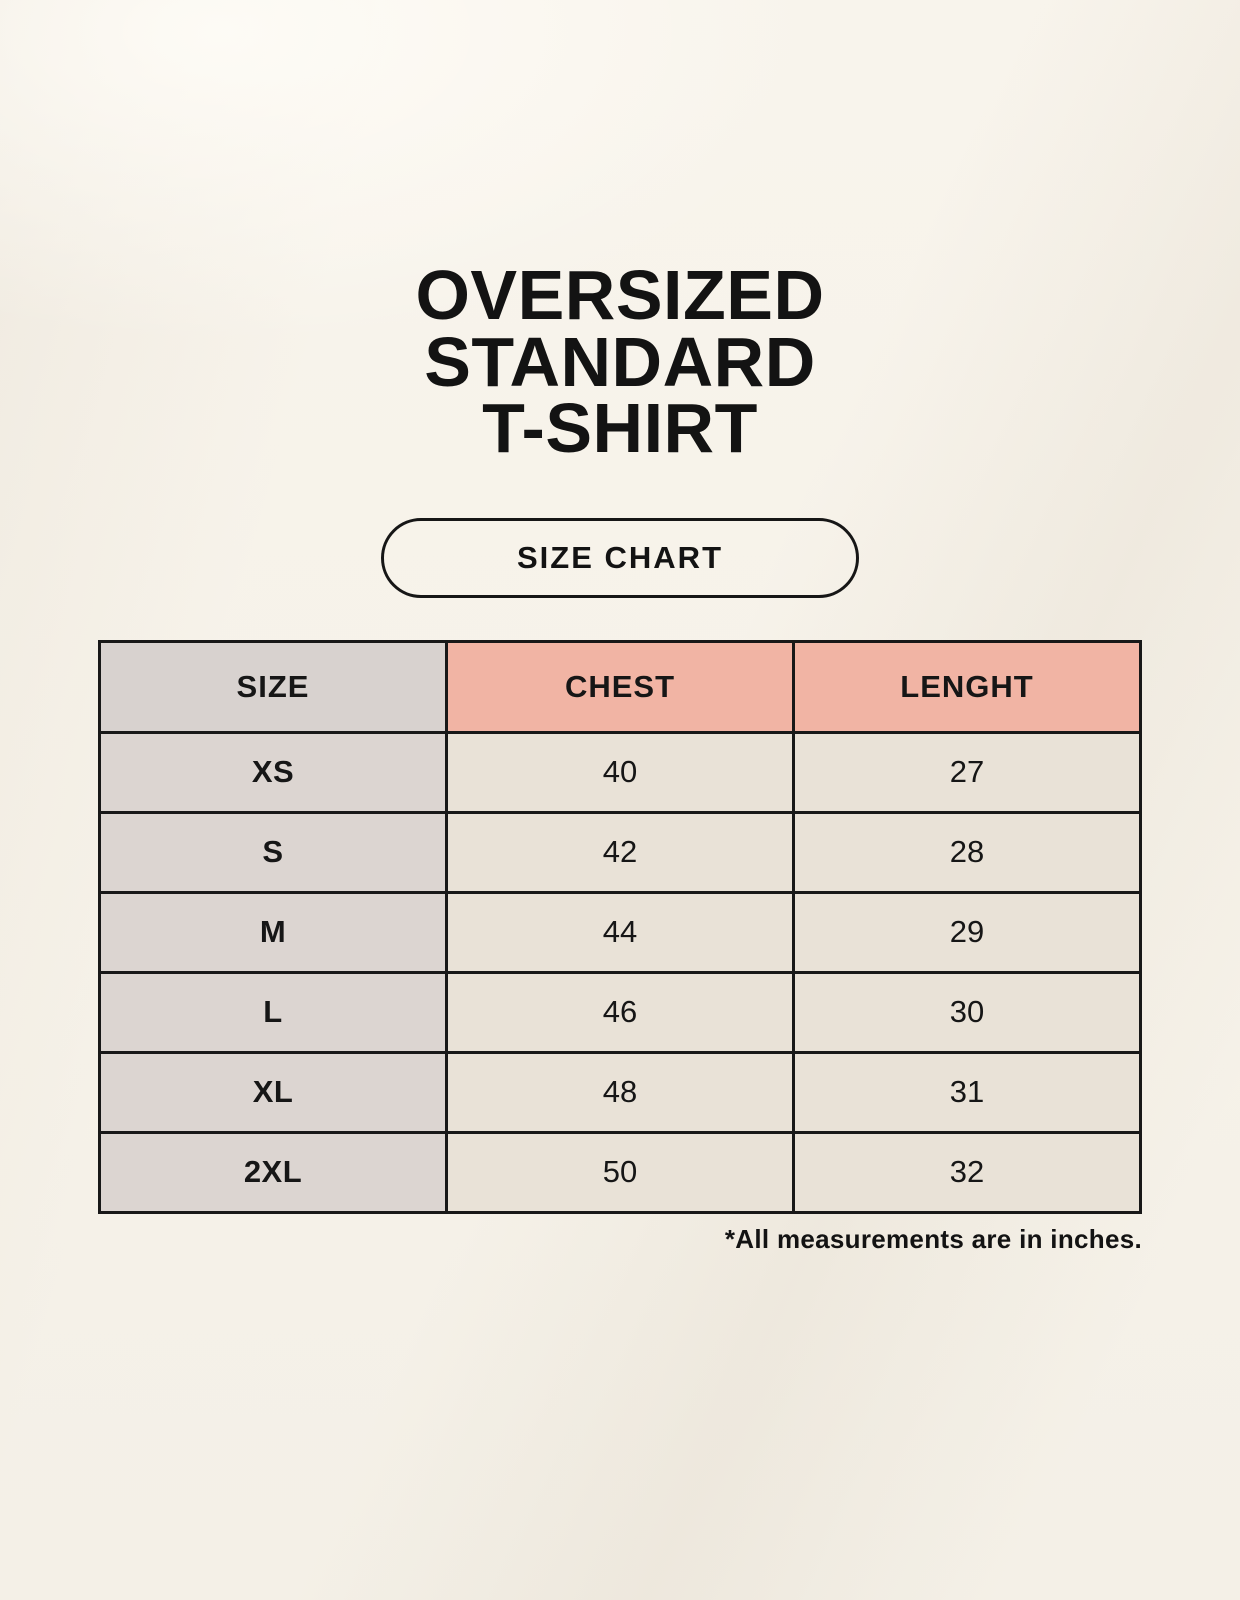 The image size is (1240, 1600). I want to click on table-header-row: SIZE CHEST LENGHT, so click(620, 686).